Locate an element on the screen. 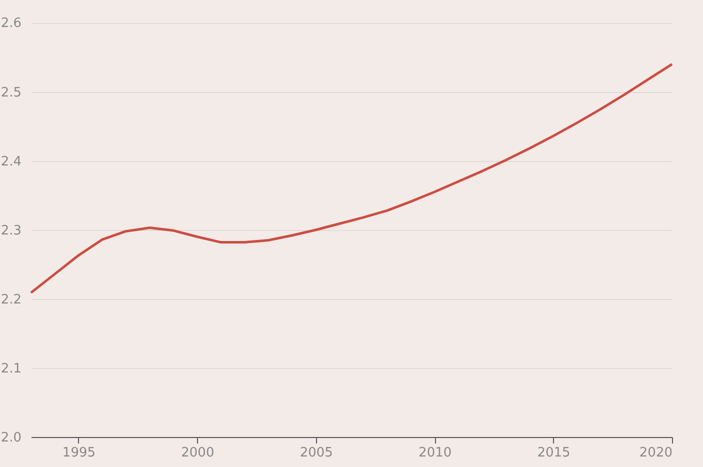  y-tick-label: 2.6 is located at coordinates (11, 24).